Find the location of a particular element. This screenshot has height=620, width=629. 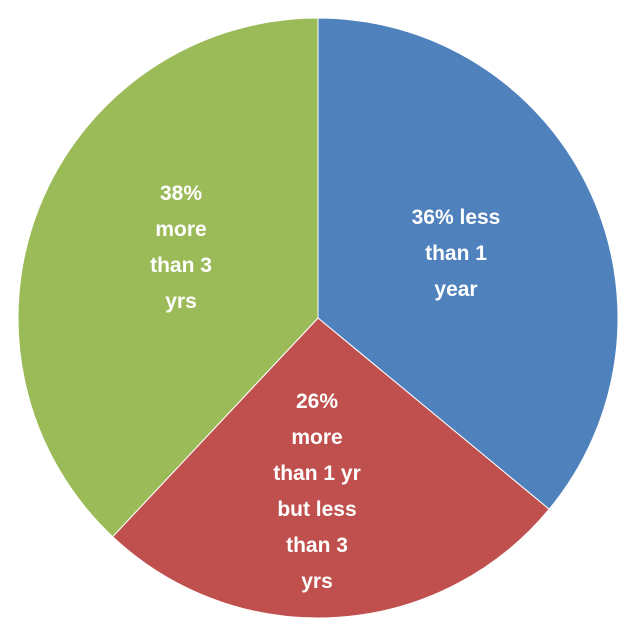

pie-slice-label-line: 38% is located at coordinates (181, 193).